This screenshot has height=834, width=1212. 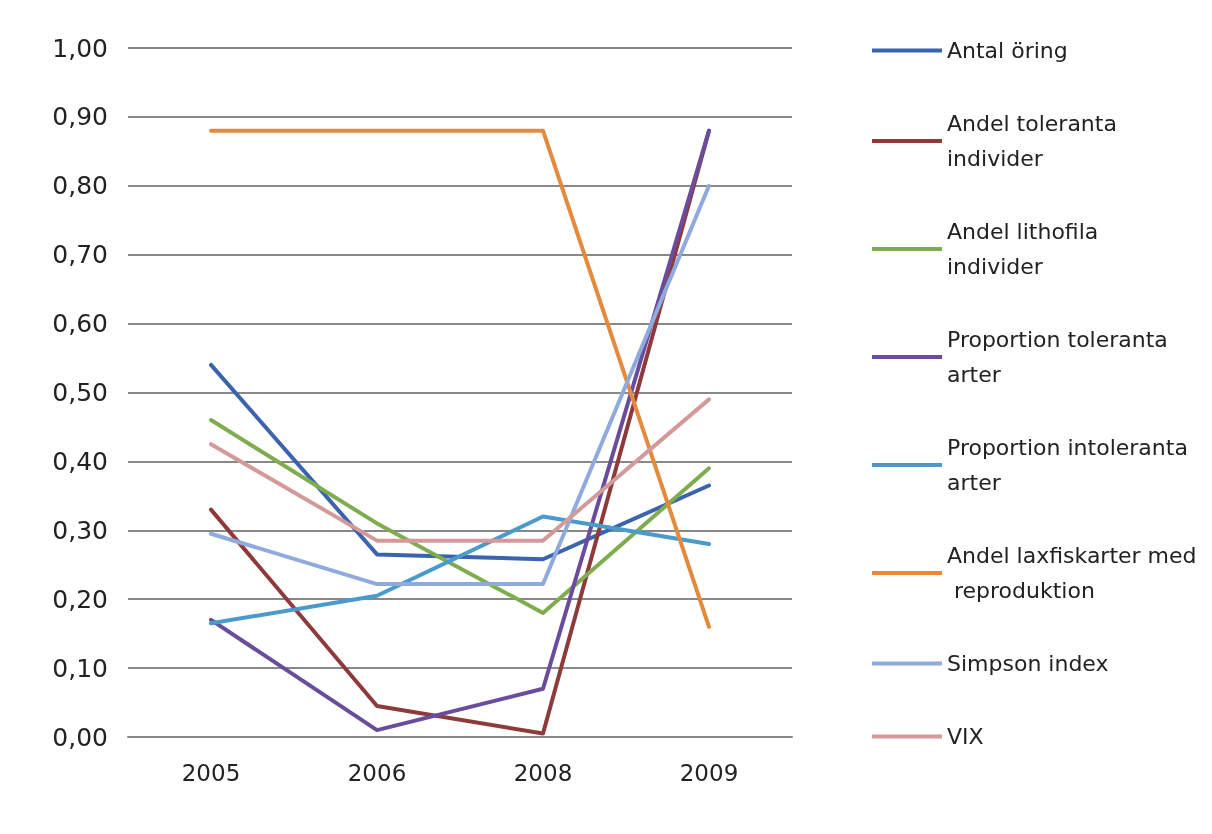 I want to click on legend-label: Proportion toleranta arter, so click(x=1061, y=357).